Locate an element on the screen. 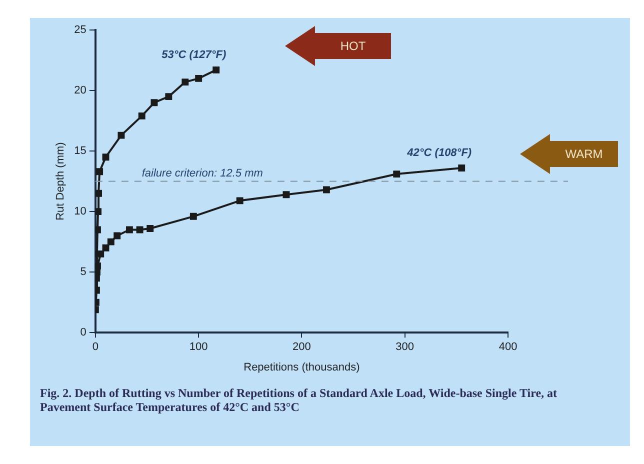  y-tick-label: 10 is located at coordinates (80, 212).